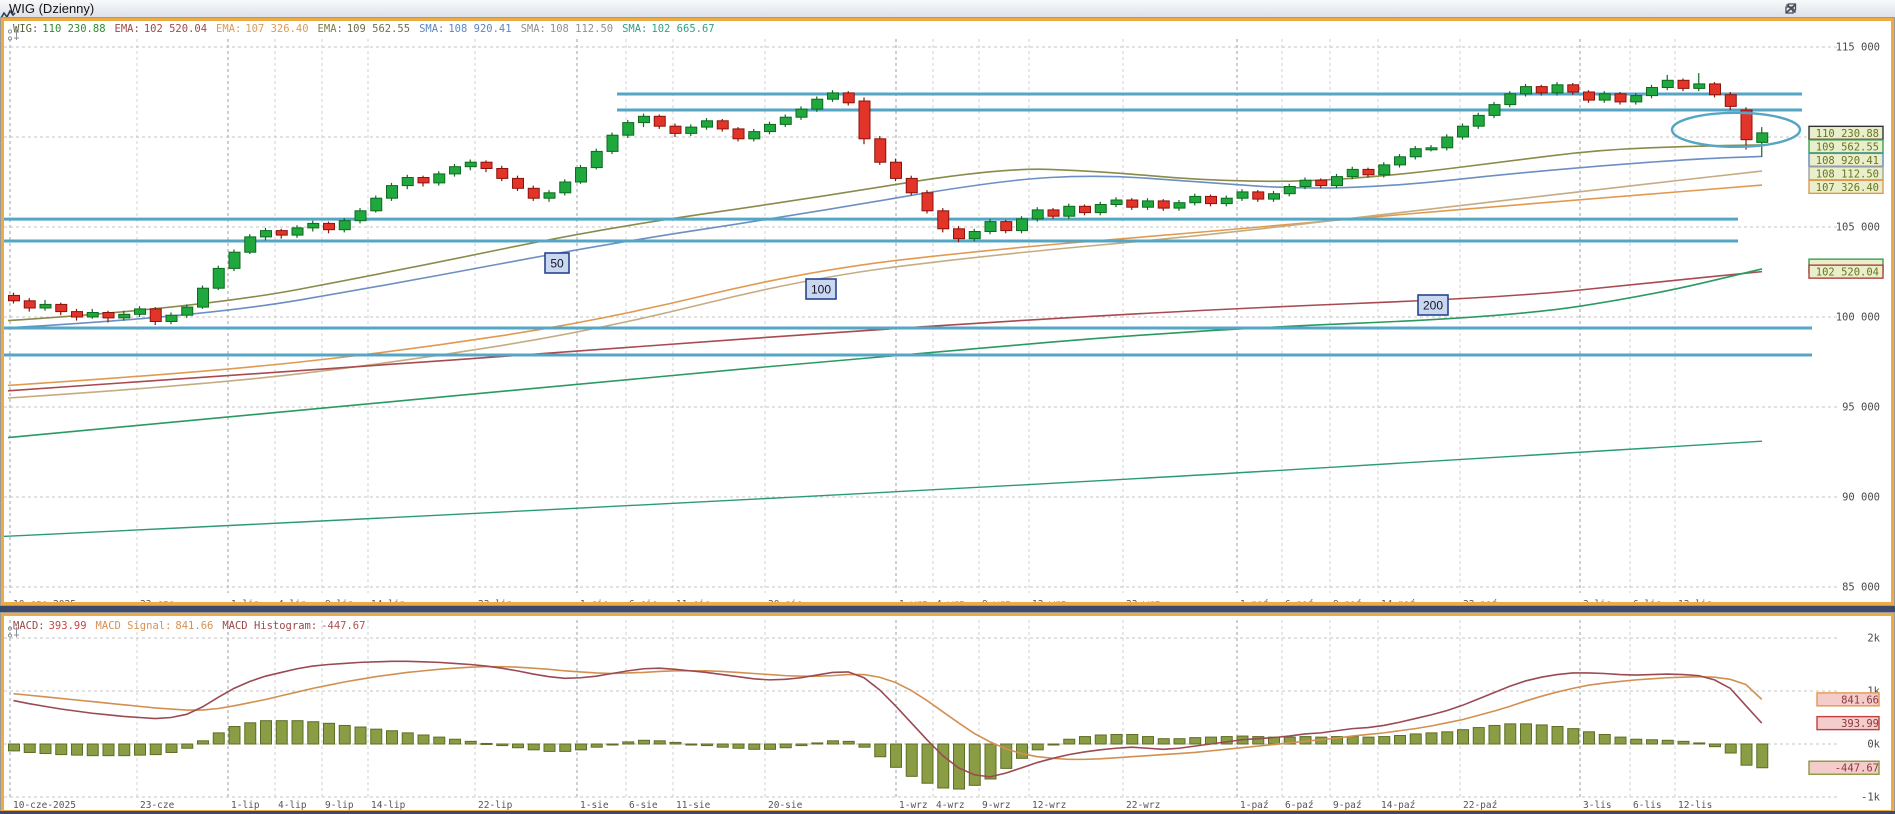 This screenshot has height=814, width=1895. I want to click on price-indicator-segment: EMA: 109 562.55, so click(364, 29).